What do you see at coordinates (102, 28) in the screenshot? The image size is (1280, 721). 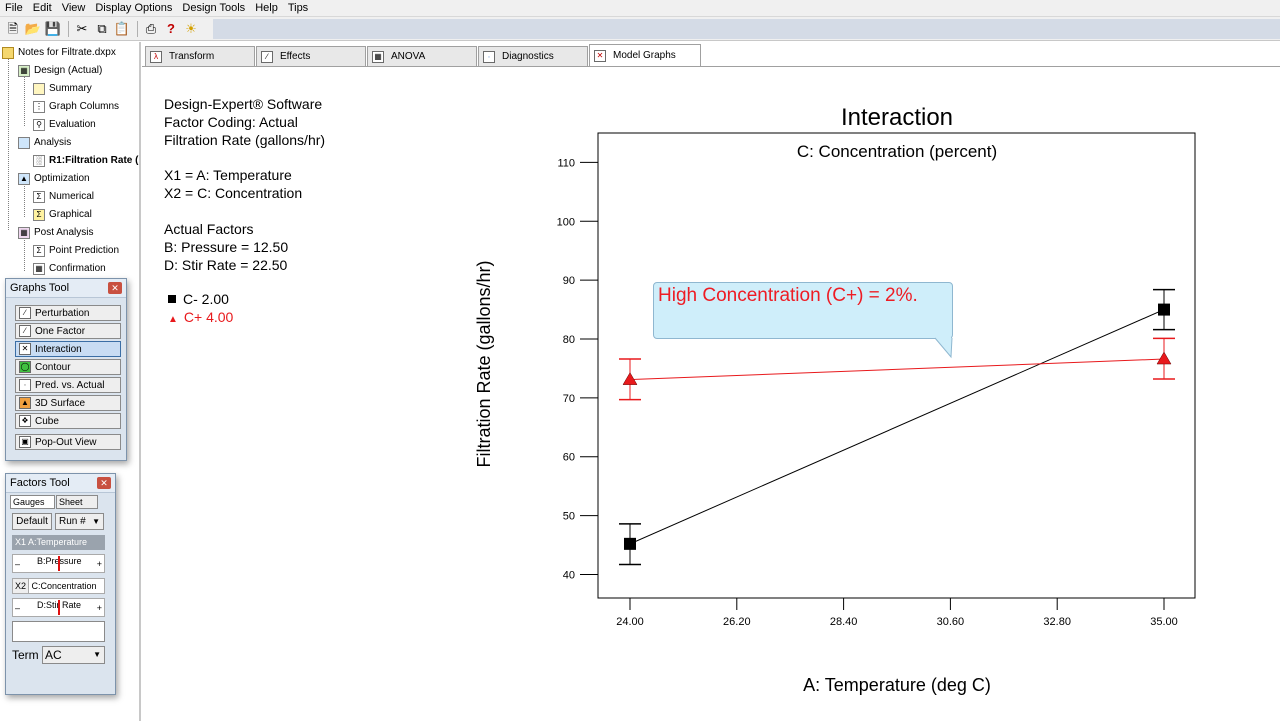 I see `copy-icon: ⧉` at bounding box center [102, 28].